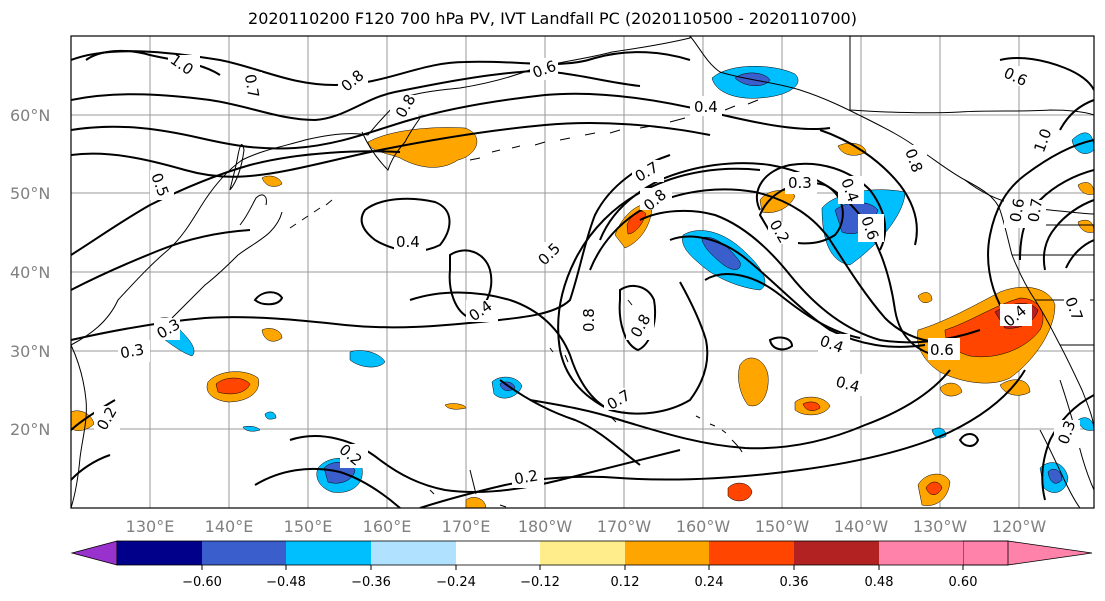 This screenshot has width=1105, height=601. I want to click on lon-label: 170°W, so click(624, 526).